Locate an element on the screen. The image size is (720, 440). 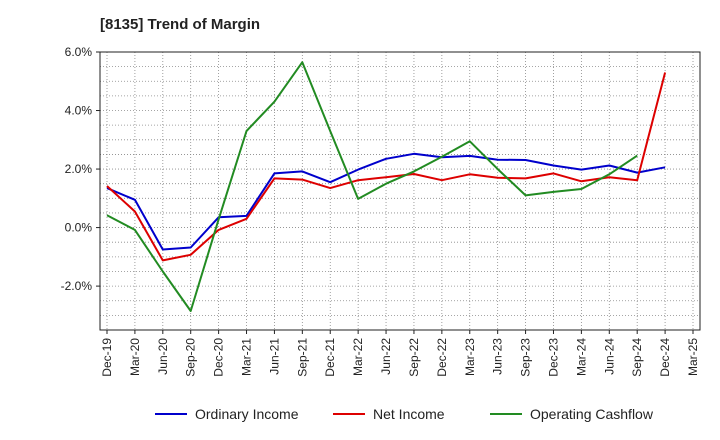
legend-label-net-income: Net Income is located at coordinates (409, 414).